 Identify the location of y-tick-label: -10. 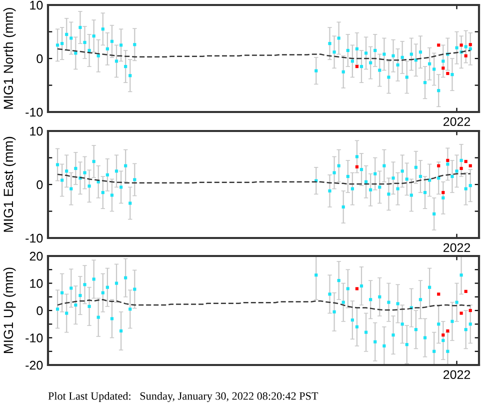
(34, 338).